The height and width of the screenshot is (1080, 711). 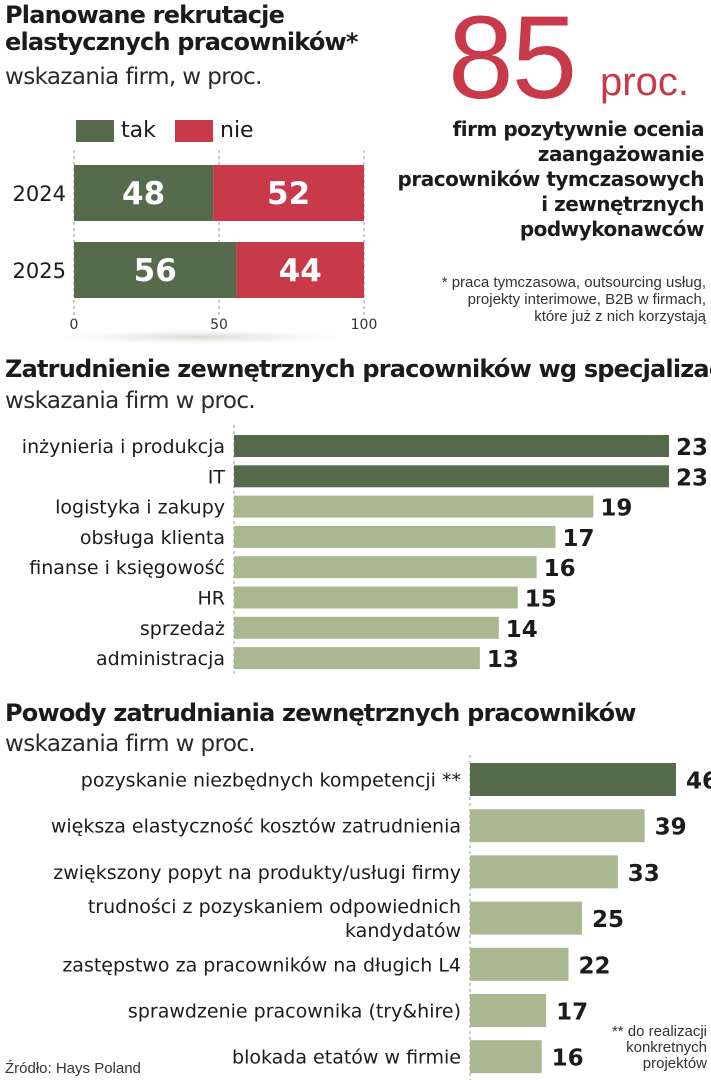 What do you see at coordinates (271, 781) in the screenshot?
I see `chart3-category-label: pozyskanie niezbędnych kompetencji **` at bounding box center [271, 781].